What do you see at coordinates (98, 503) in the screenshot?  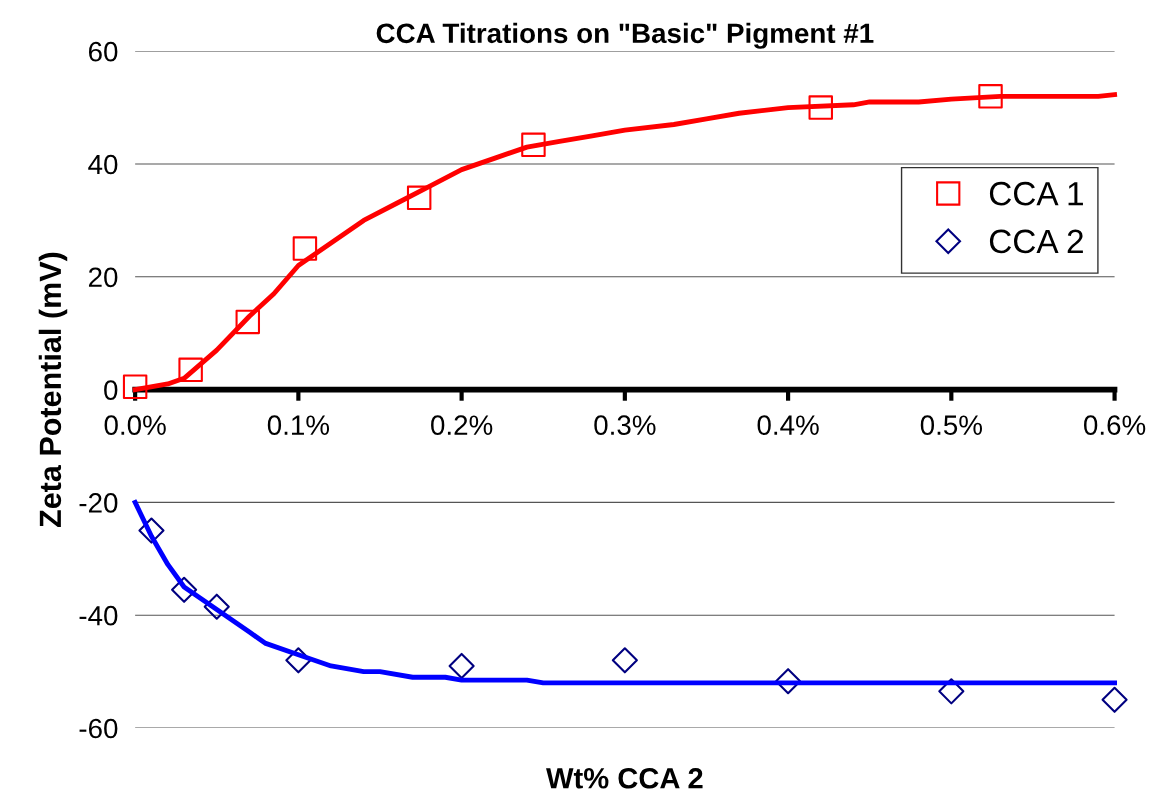 I see `y-tick-label: -20` at bounding box center [98, 503].